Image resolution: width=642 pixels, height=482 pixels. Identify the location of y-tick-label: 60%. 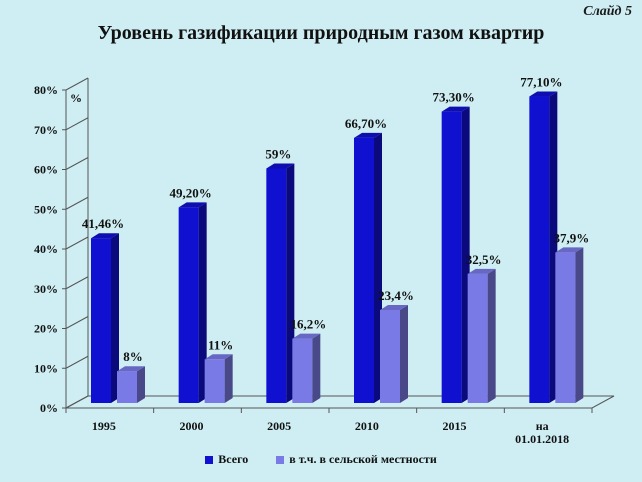
(46, 170).